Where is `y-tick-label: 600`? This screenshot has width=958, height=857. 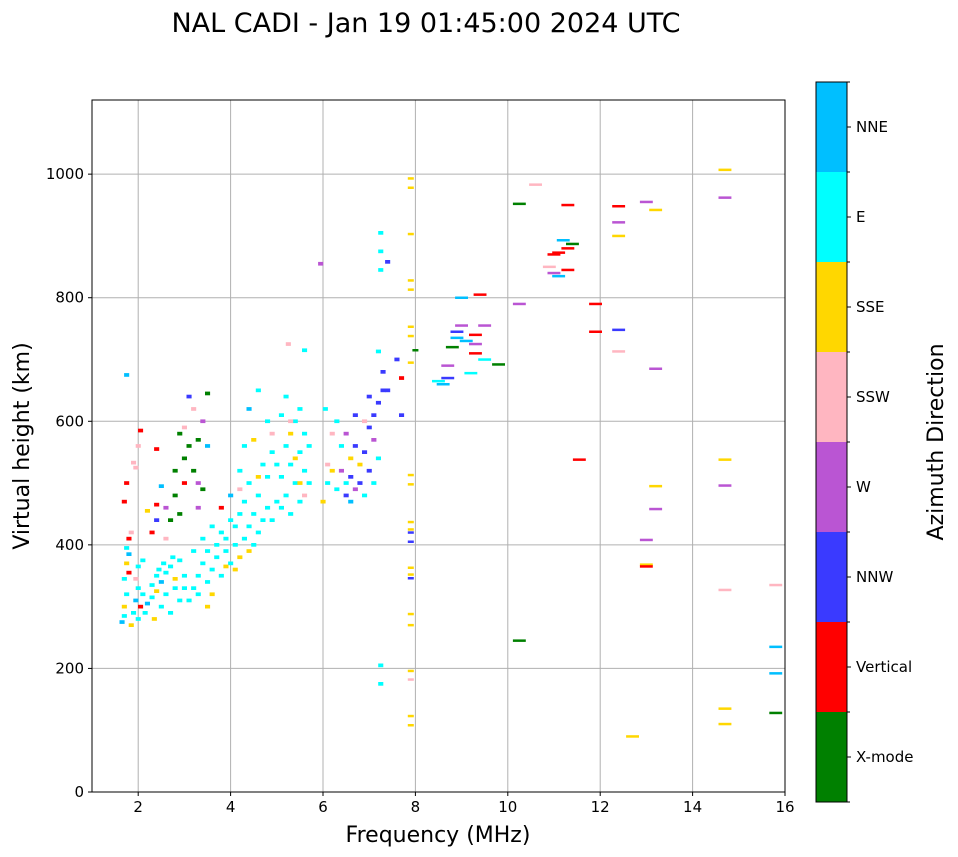
y-tick-label: 600 is located at coordinates (69, 421).